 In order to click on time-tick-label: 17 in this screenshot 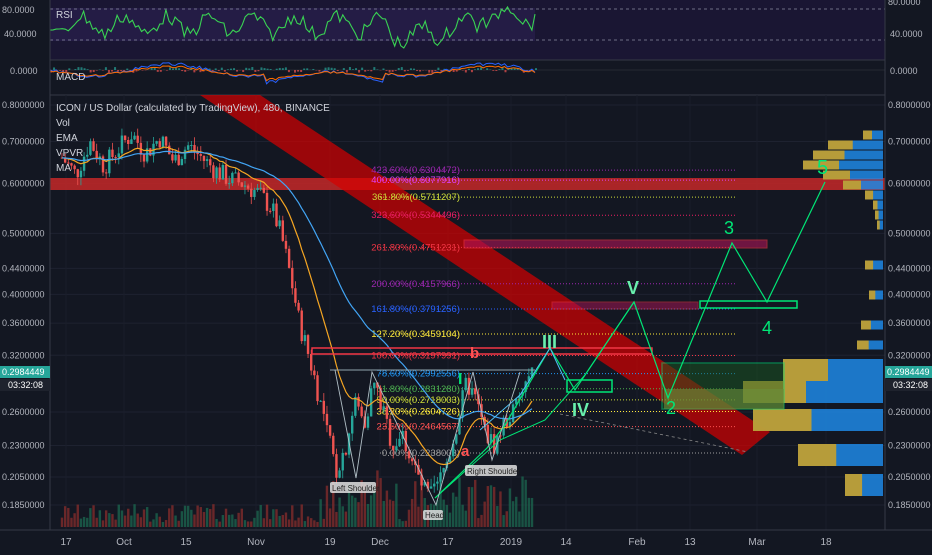, I will do `click(448, 542)`.